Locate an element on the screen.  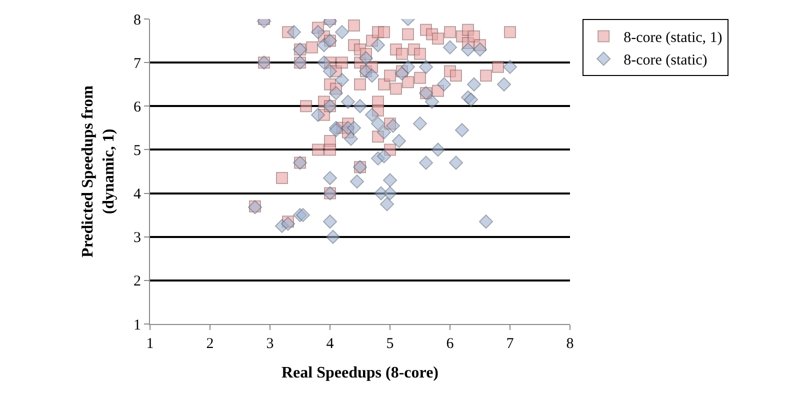
x-tick-label: 8 is located at coordinates (570, 344).